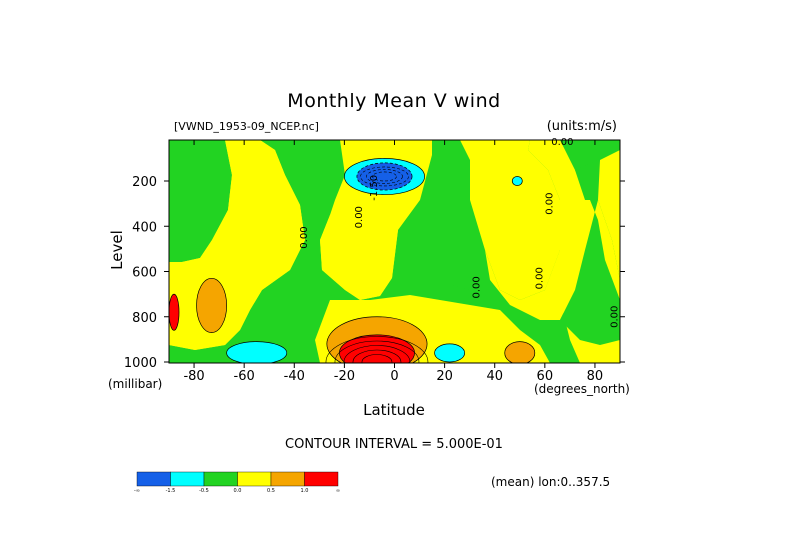 This screenshot has width=789, height=558. Describe the element at coordinates (393, 101) in the screenshot. I see `chart-title: Monthly Mean V wind` at that location.